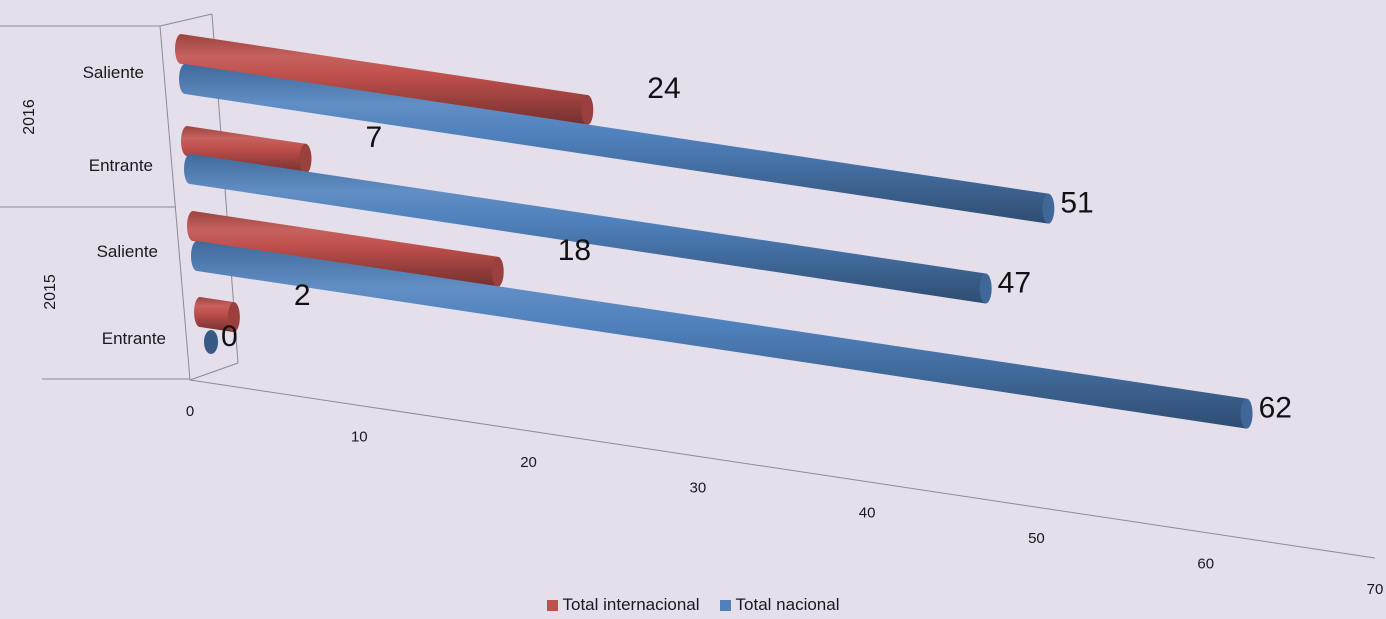  Describe the element at coordinates (1014, 283) in the screenshot. I see `data-label: 47` at that location.